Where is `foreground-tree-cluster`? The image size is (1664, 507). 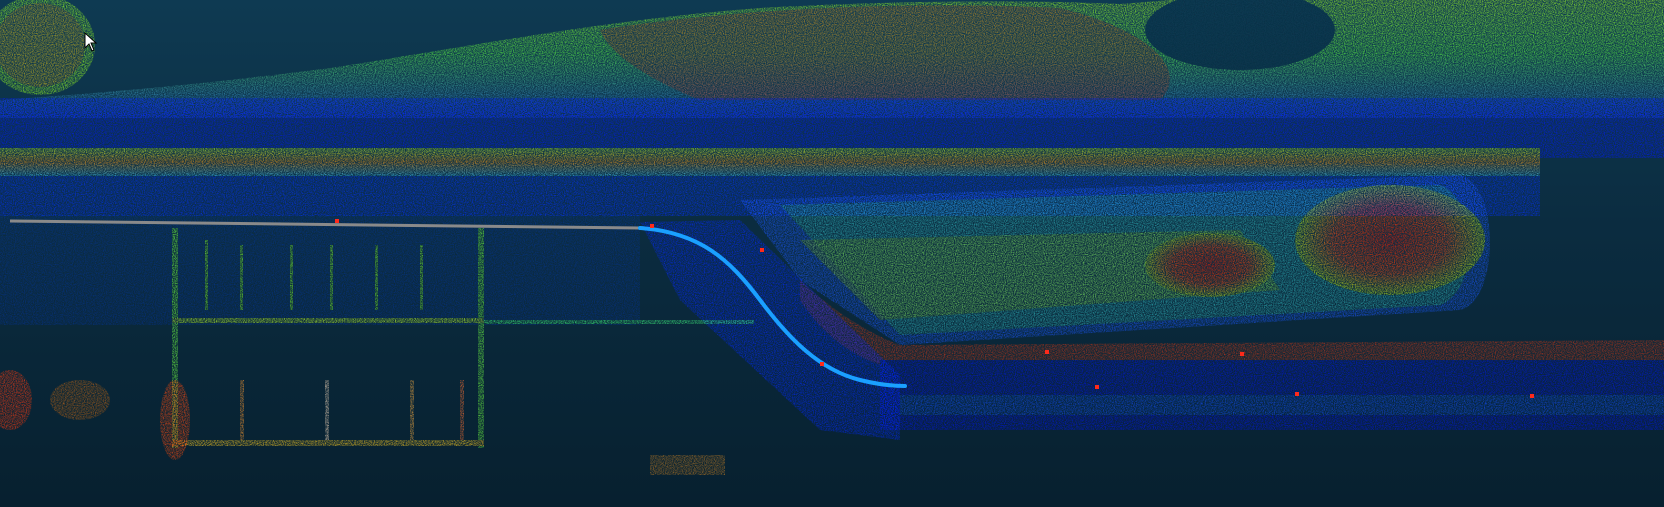
foreground-tree-cluster is located at coordinates (47, 47).